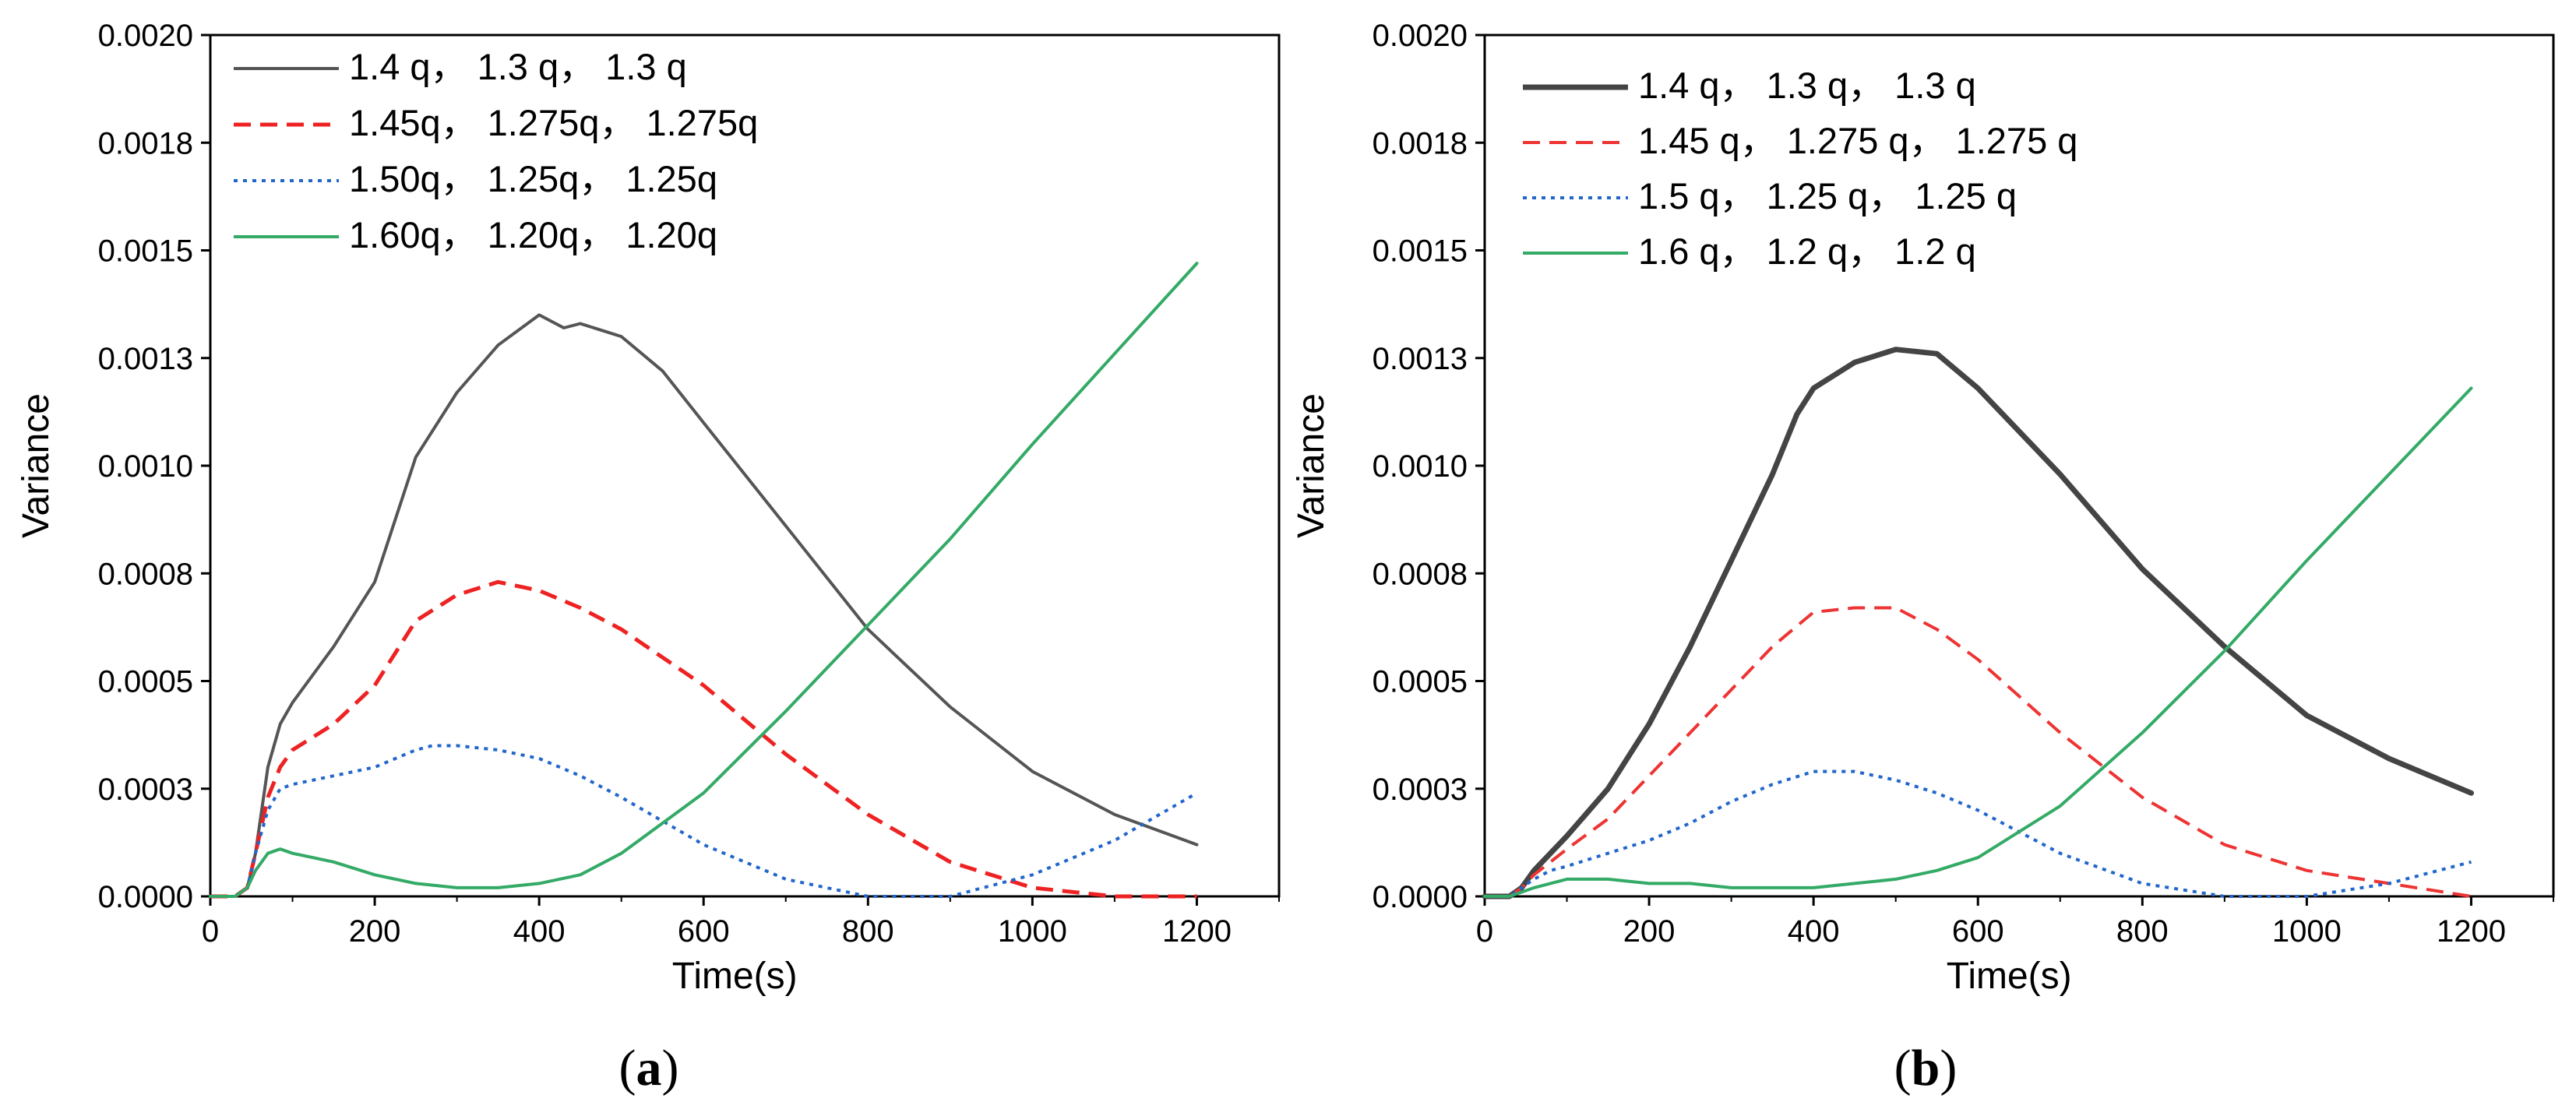 Image resolution: width=2576 pixels, height=1116 pixels. Describe the element at coordinates (533, 178) in the screenshot. I see `legend-label-3: 1.50q， 1.25q， 1.25q` at that location.